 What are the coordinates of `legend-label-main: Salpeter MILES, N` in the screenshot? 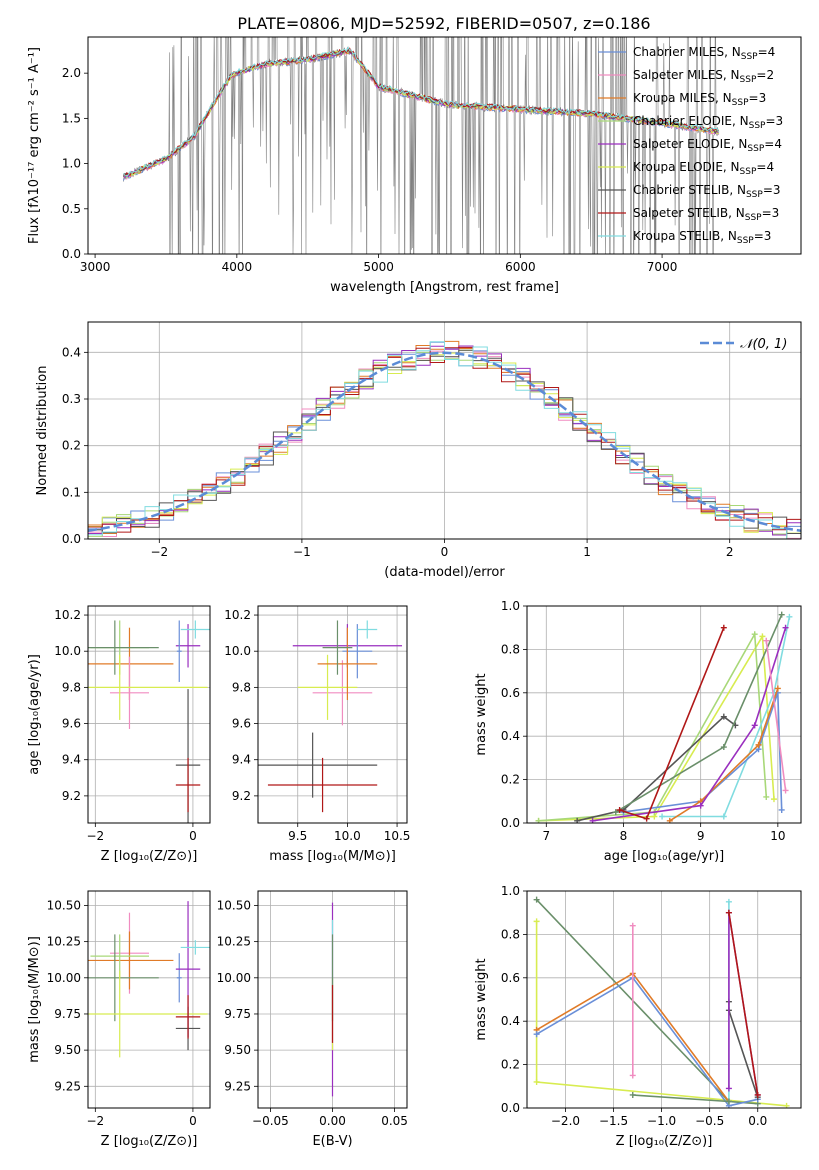 It's located at (686, 75).